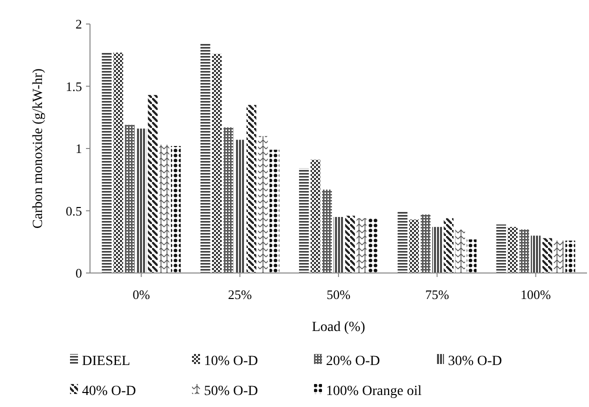 This screenshot has width=589, height=407. I want to click on y-axis-title: Carbon monoxide (g/kW-hr), so click(38, 148).